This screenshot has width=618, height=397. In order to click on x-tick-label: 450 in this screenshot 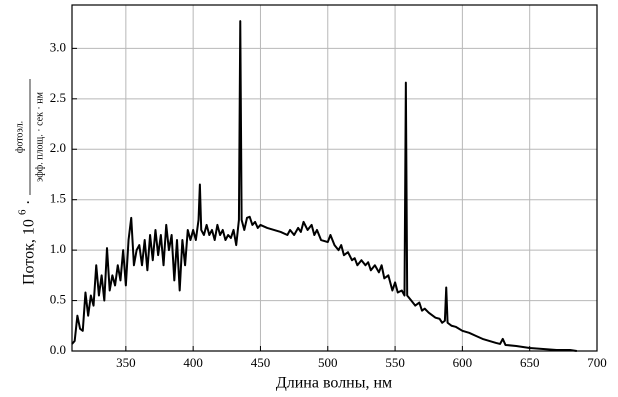, I will do `click(261, 362)`.